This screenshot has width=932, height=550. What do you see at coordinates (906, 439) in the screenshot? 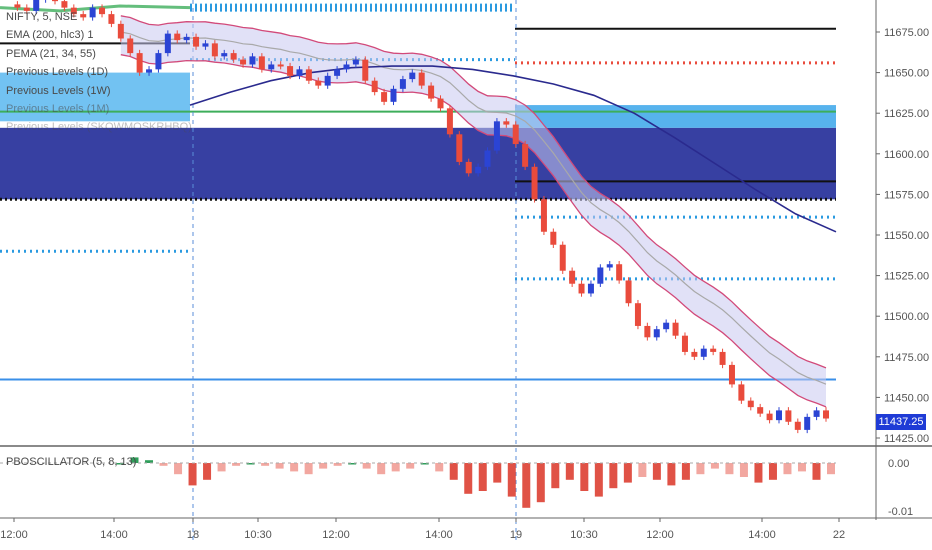
I see `y-tick-label: 11425.00` at bounding box center [906, 439].